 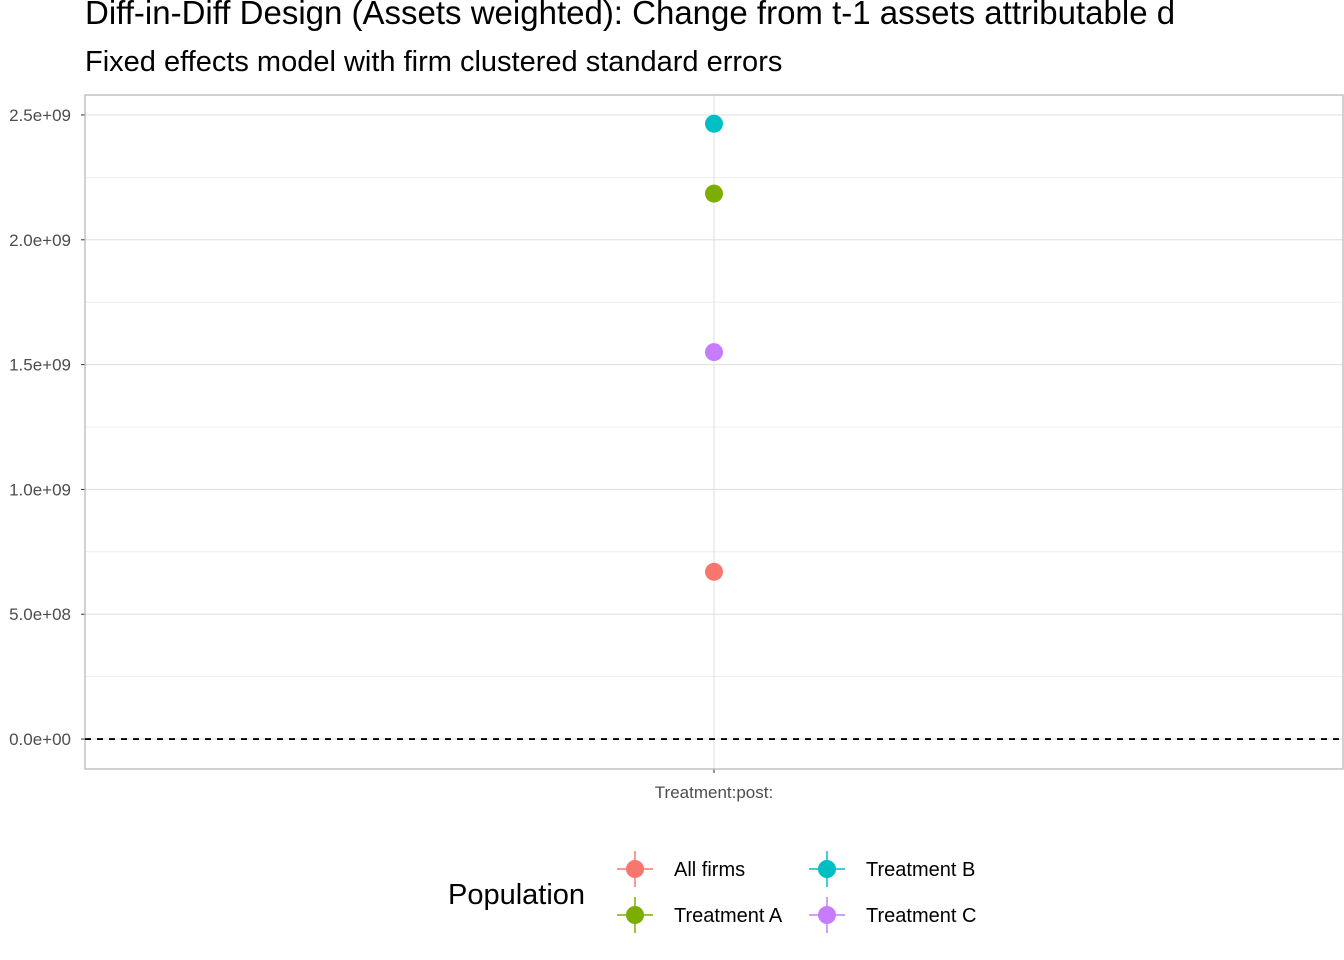 What do you see at coordinates (40, 365) in the screenshot?
I see `y-tick-label: 1.5e+09` at bounding box center [40, 365].